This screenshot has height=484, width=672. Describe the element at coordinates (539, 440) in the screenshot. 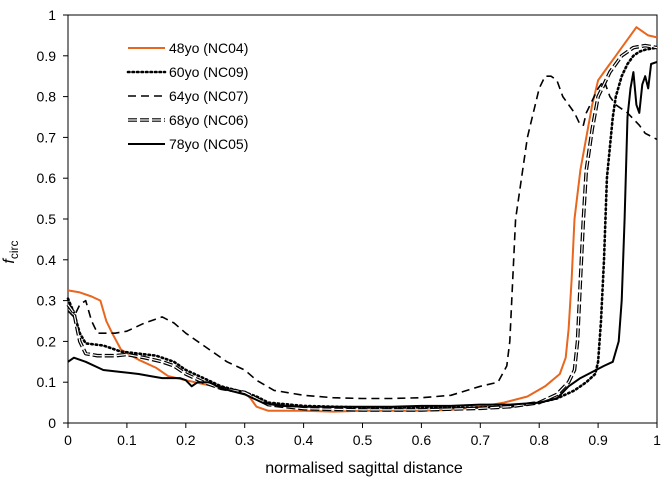

I see `x-tick-label: 0.8` at that location.